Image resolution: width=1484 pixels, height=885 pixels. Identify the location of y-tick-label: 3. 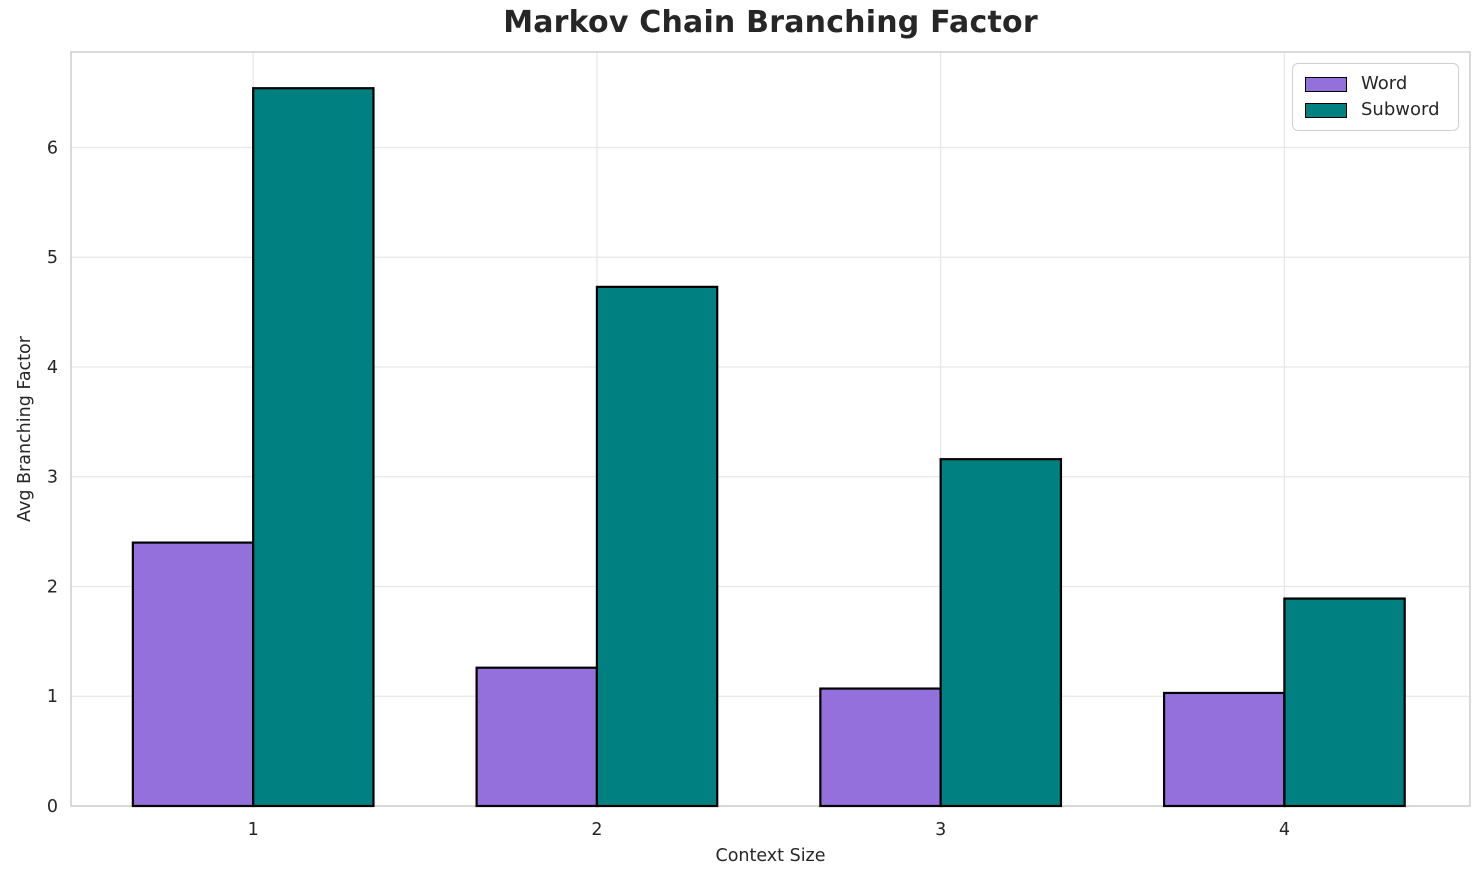
(52, 478).